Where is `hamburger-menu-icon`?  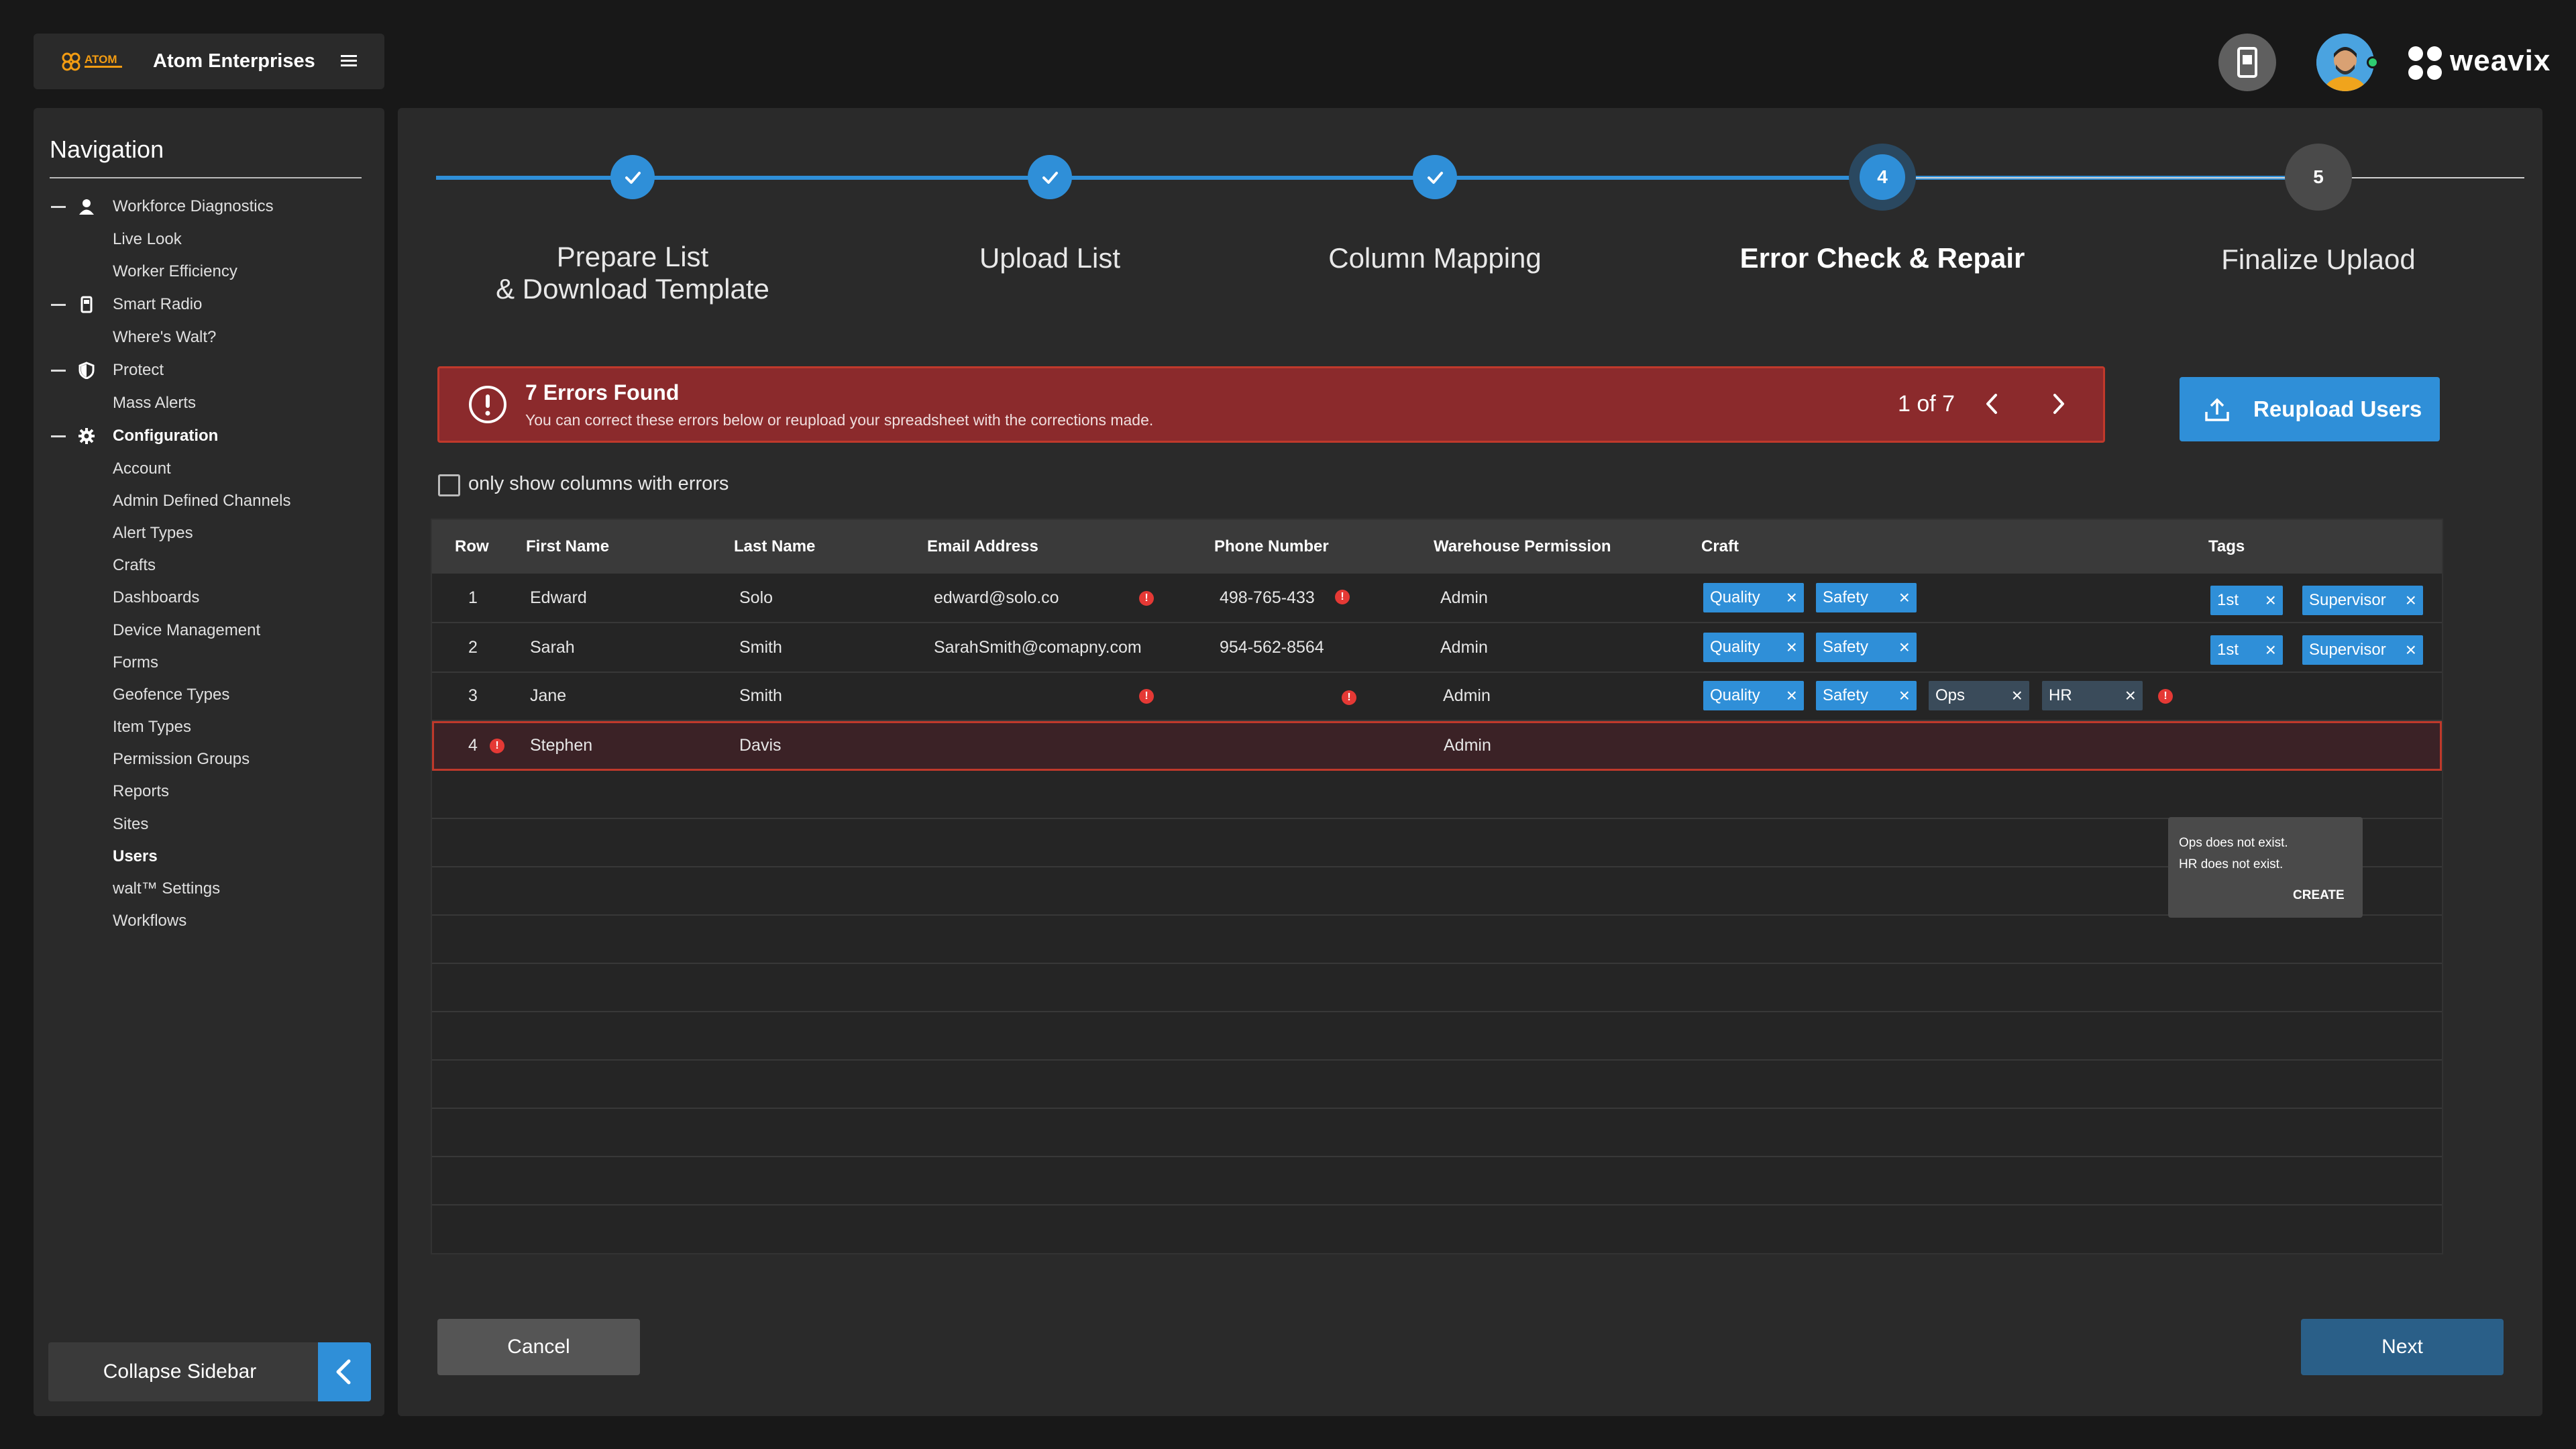 hamburger-menu-icon is located at coordinates (349, 61).